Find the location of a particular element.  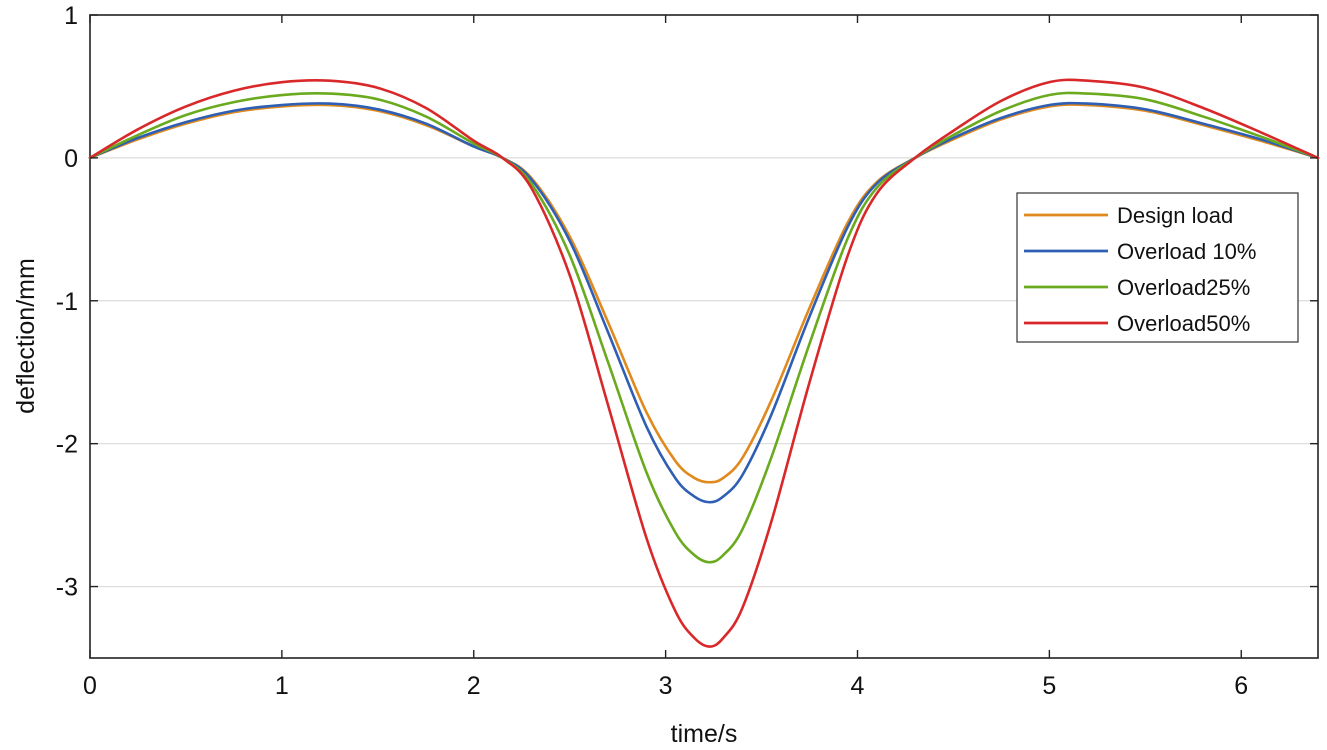

x-tick-label: 0 is located at coordinates (90, 686).